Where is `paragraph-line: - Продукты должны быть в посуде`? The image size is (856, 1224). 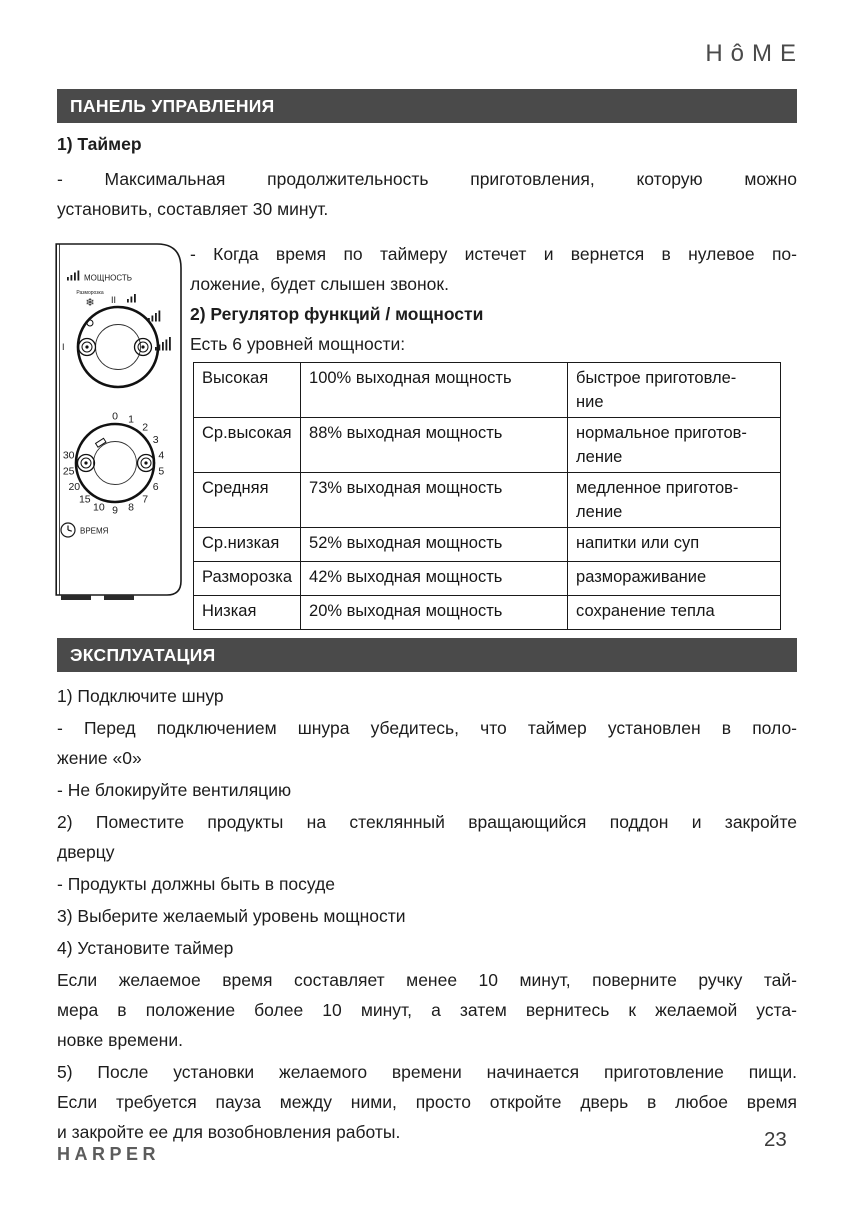
paragraph-line: - Продукты должны быть в посуде is located at coordinates (196, 884).